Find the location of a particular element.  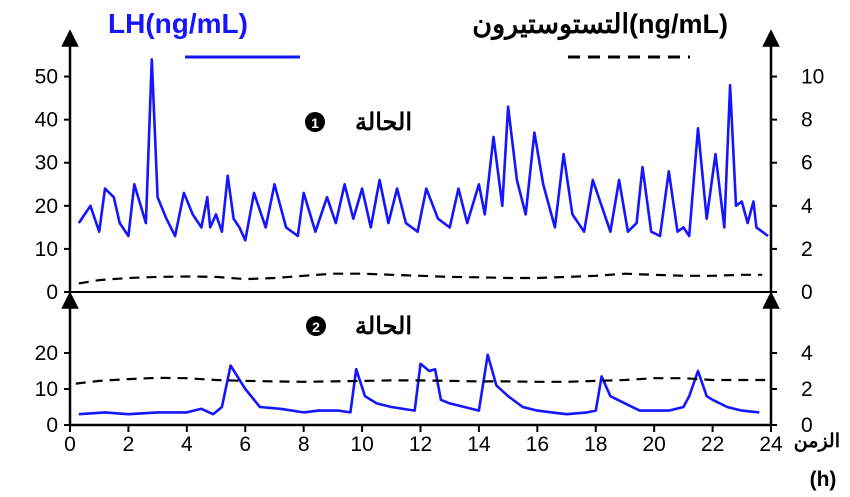

panel-1-number: 1 is located at coordinates (315, 123).